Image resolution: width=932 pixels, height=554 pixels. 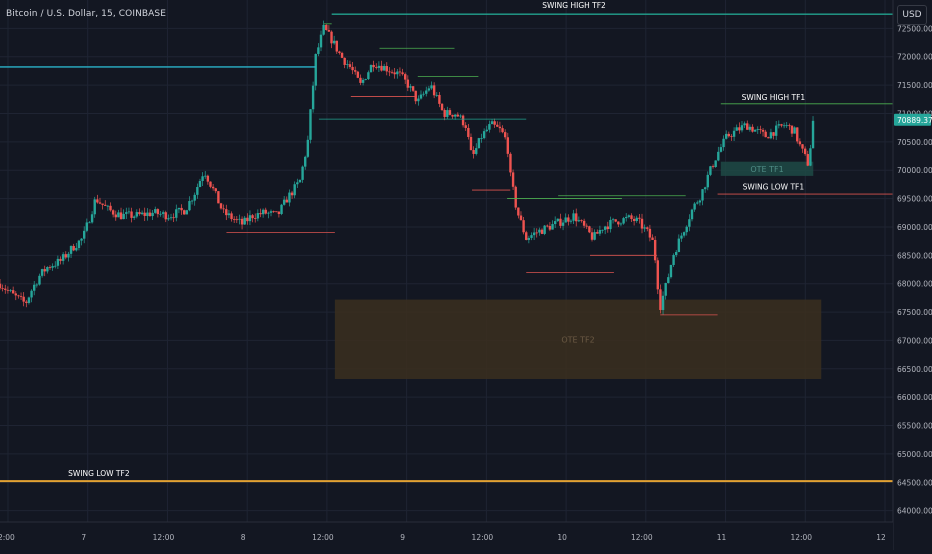 What do you see at coordinates (766, 169) in the screenshot?
I see `zone-label-1: OTE TF1` at bounding box center [766, 169].